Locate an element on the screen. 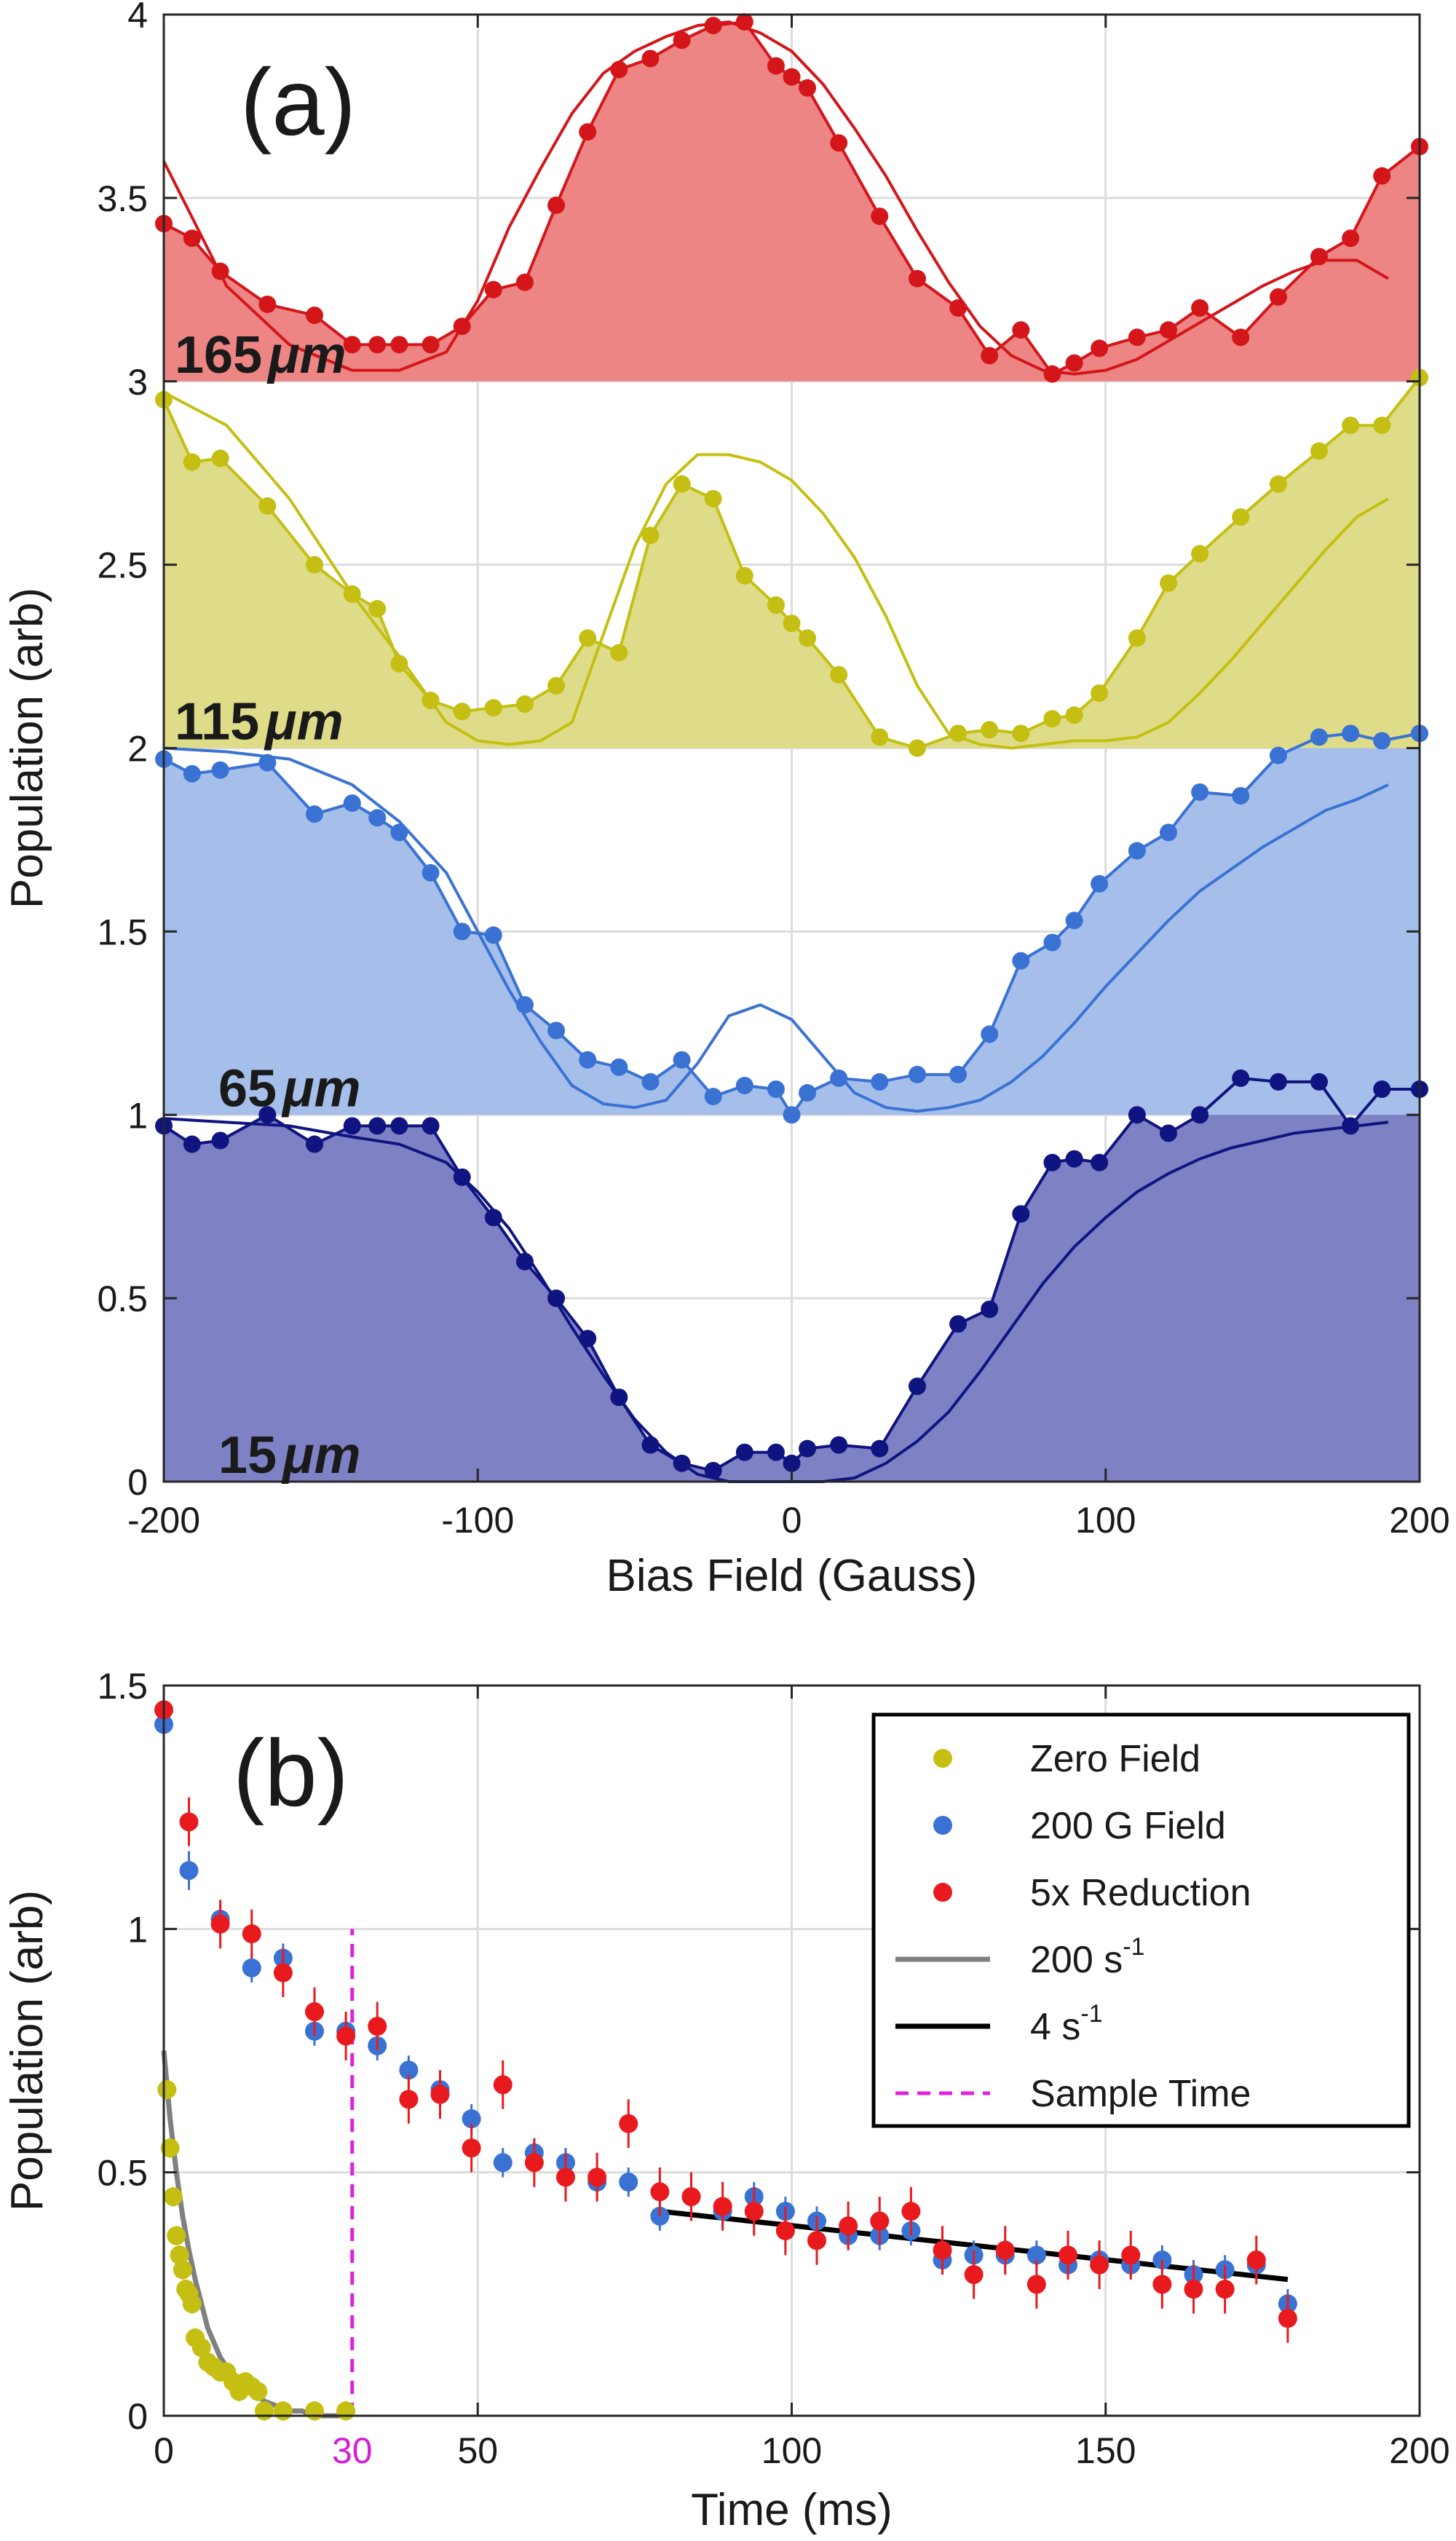 Image resolution: width=1456 pixels, height=2541 pixels. panel-b-x-tick-label: 0 is located at coordinates (164, 2450).